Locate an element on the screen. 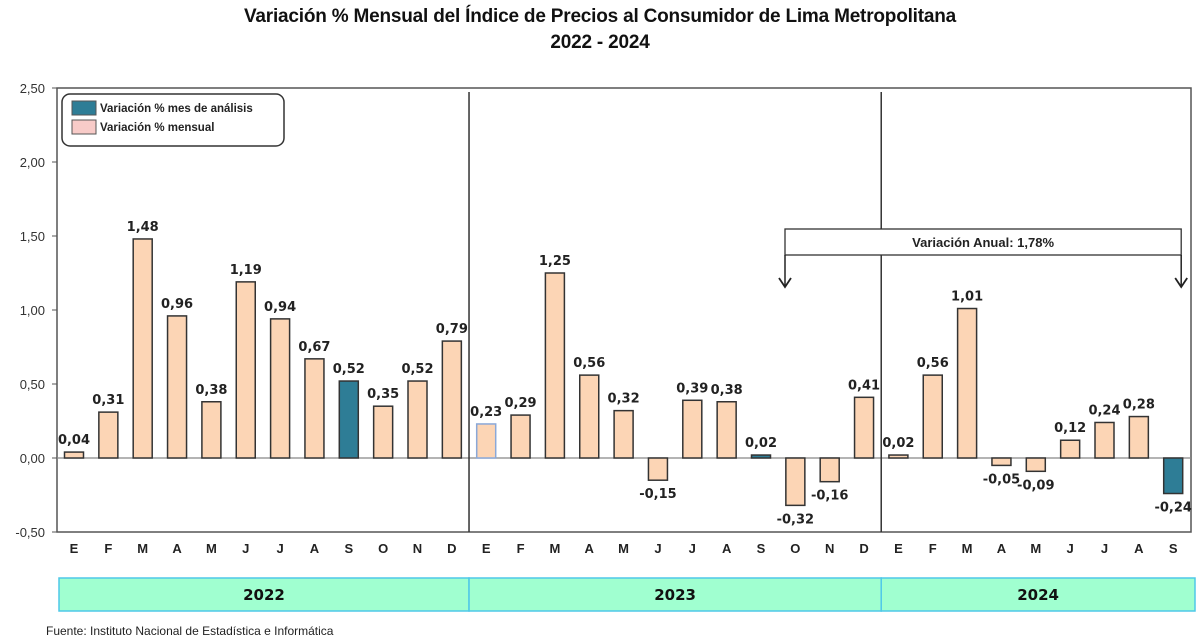 The width and height of the screenshot is (1200, 643). year-label: 2022 is located at coordinates (264, 595).